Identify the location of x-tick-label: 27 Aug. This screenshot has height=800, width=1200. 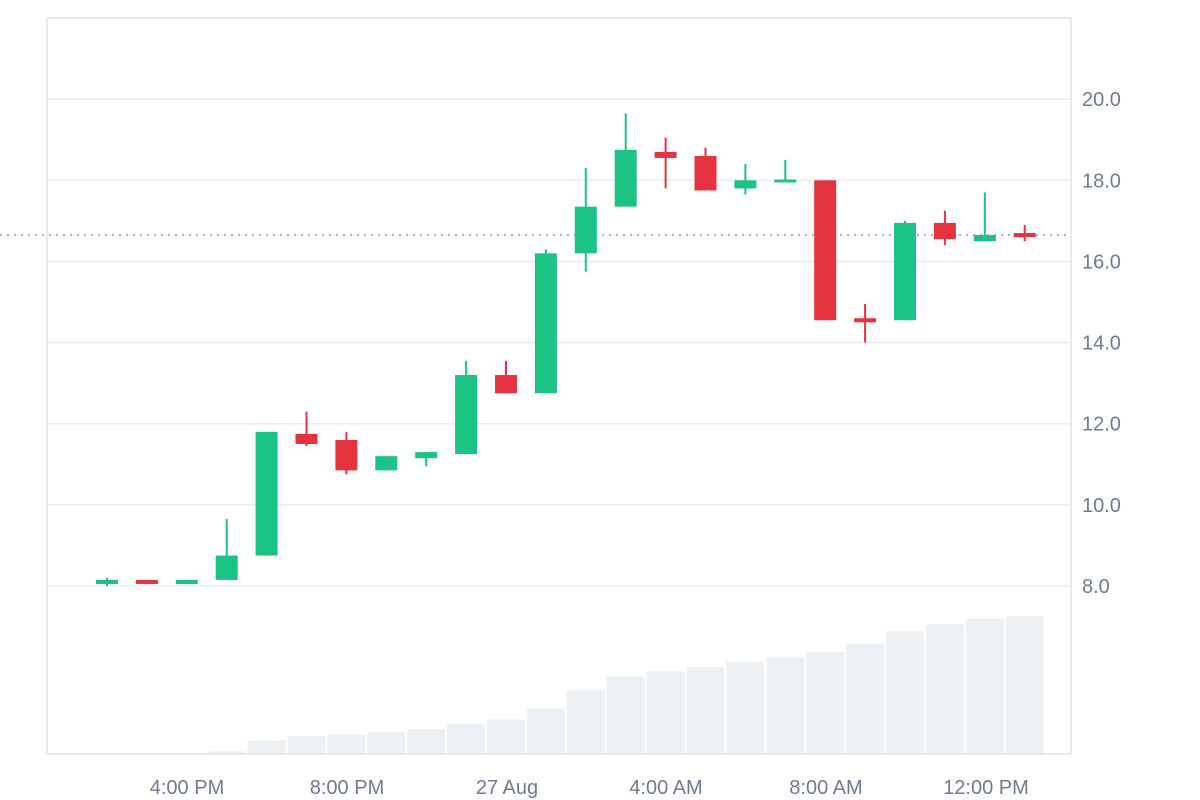
(507, 788).